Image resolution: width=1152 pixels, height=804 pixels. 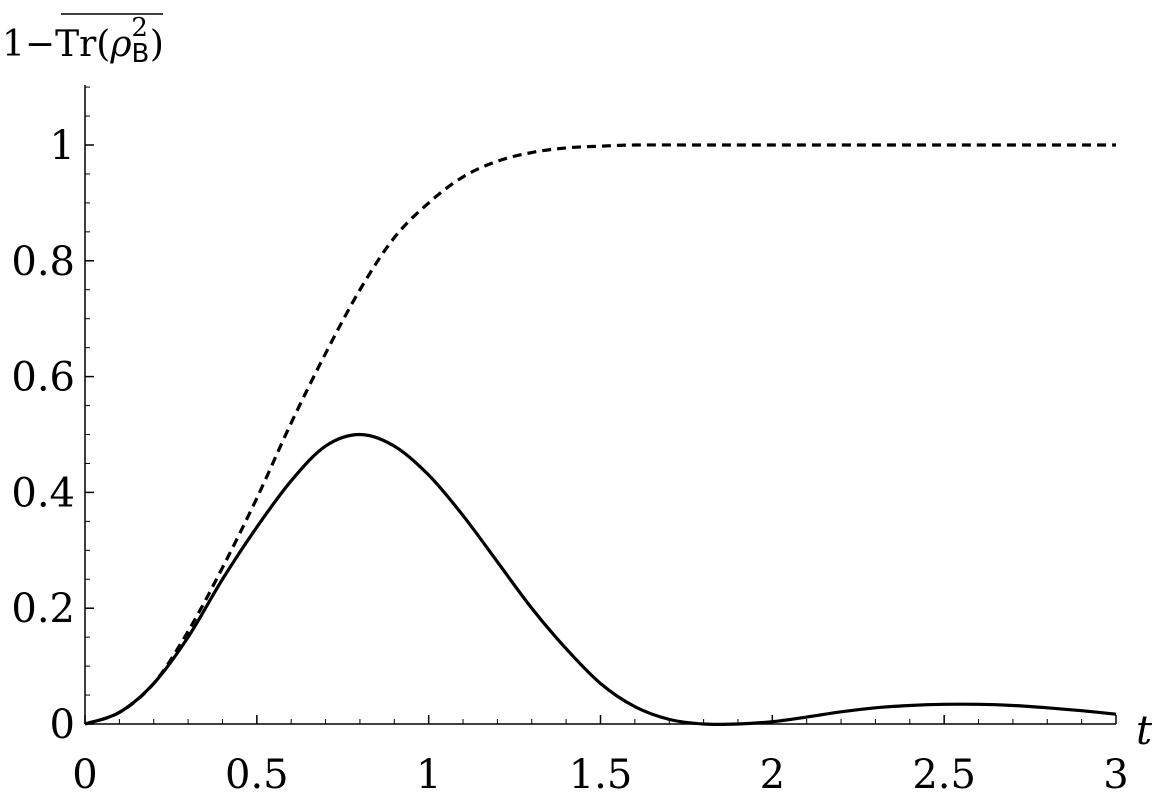 What do you see at coordinates (1115, 775) in the screenshot?
I see `x-tick-label: 3` at bounding box center [1115, 775].